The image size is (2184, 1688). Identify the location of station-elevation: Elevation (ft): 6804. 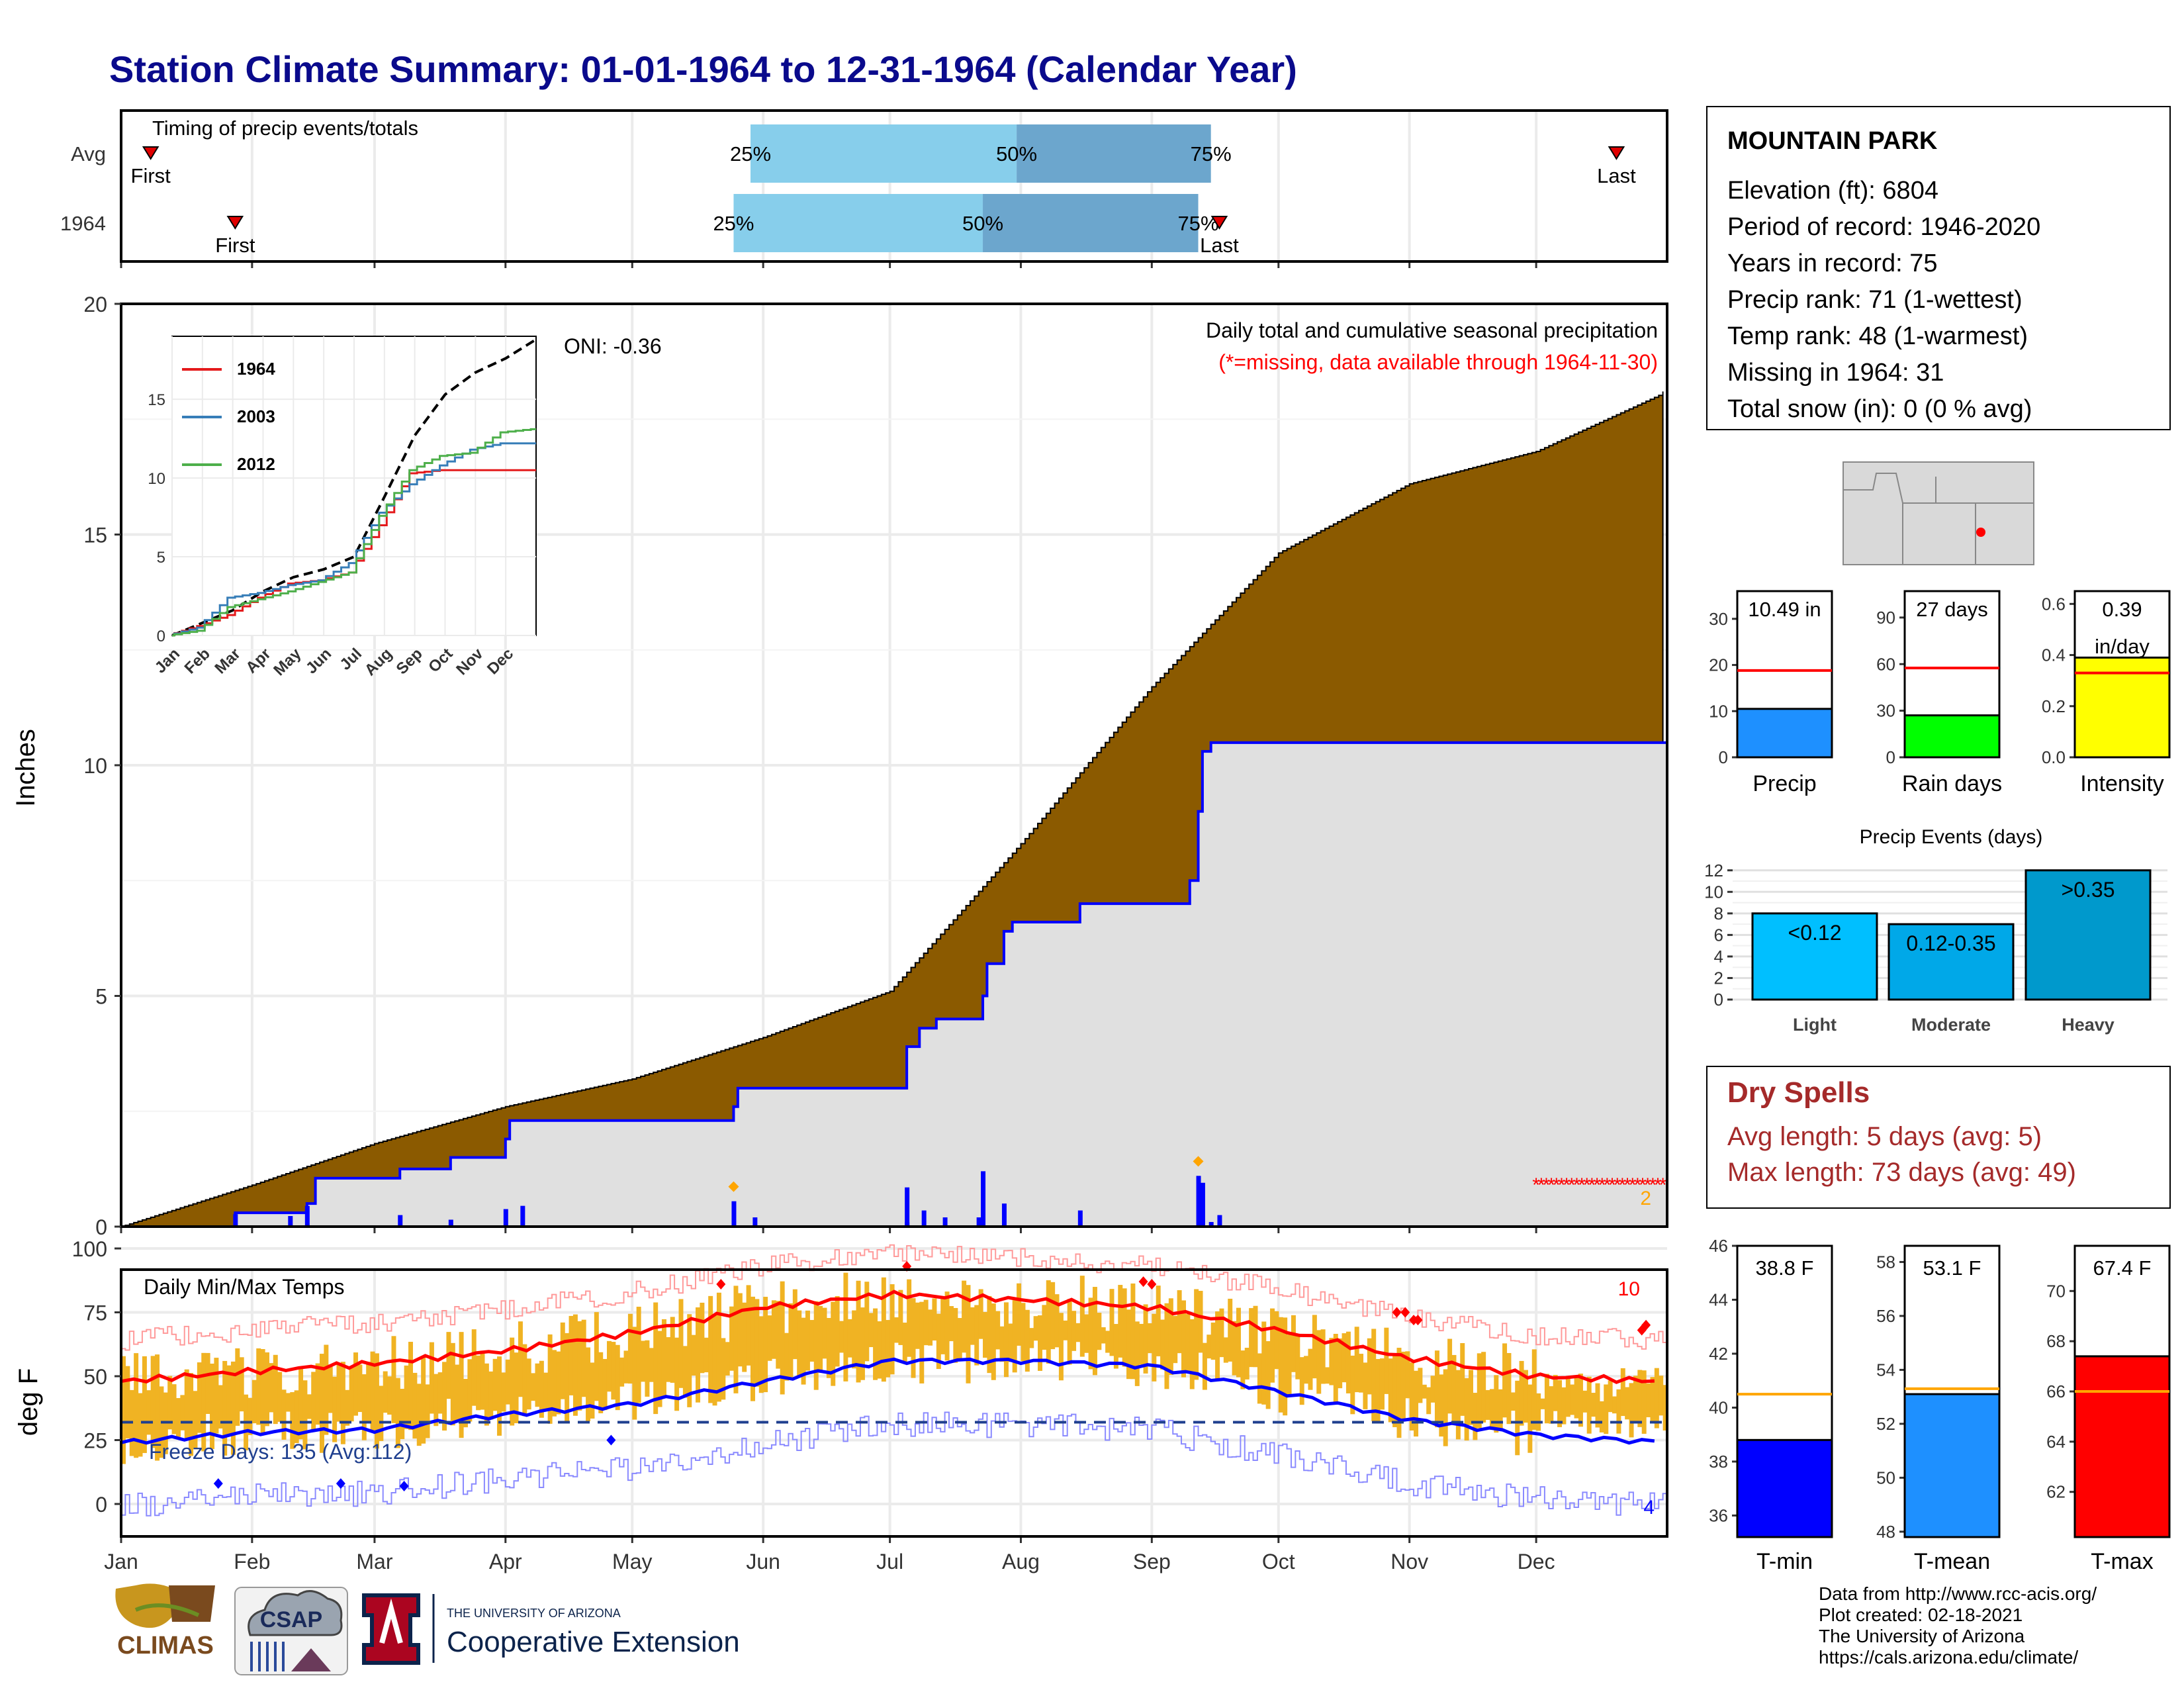
(1832, 191).